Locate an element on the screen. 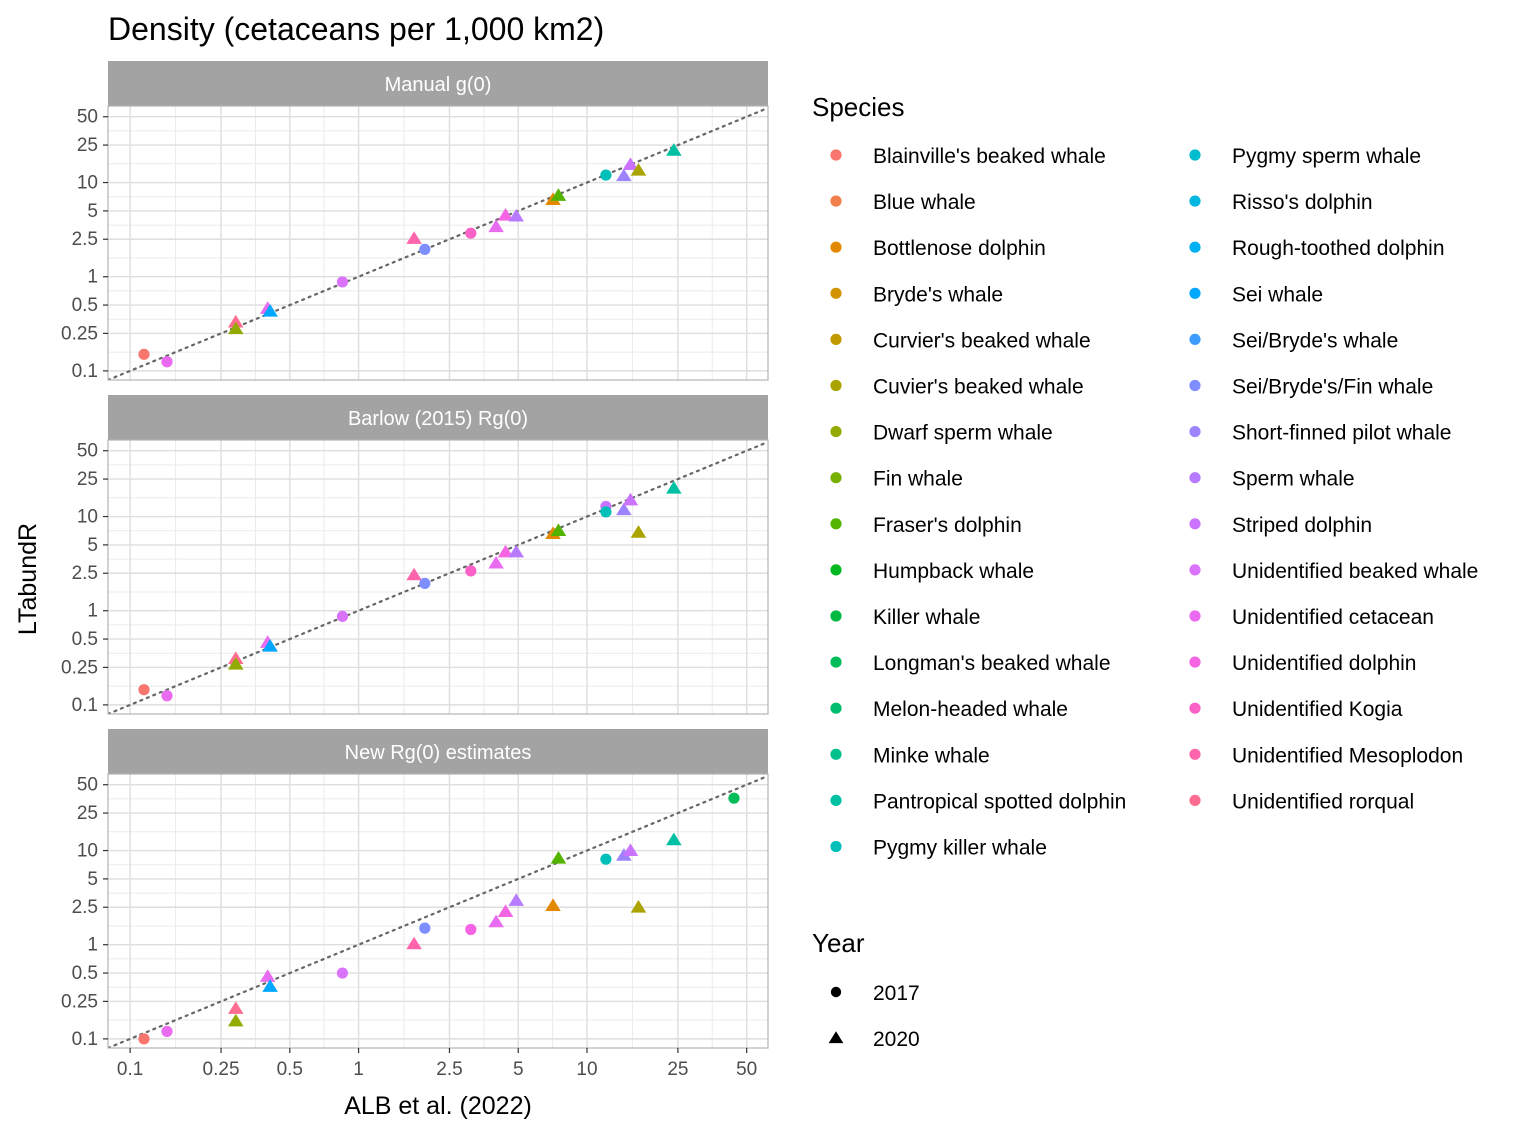  species-legend-item: Blainville's beaked whale is located at coordinates (968, 156).